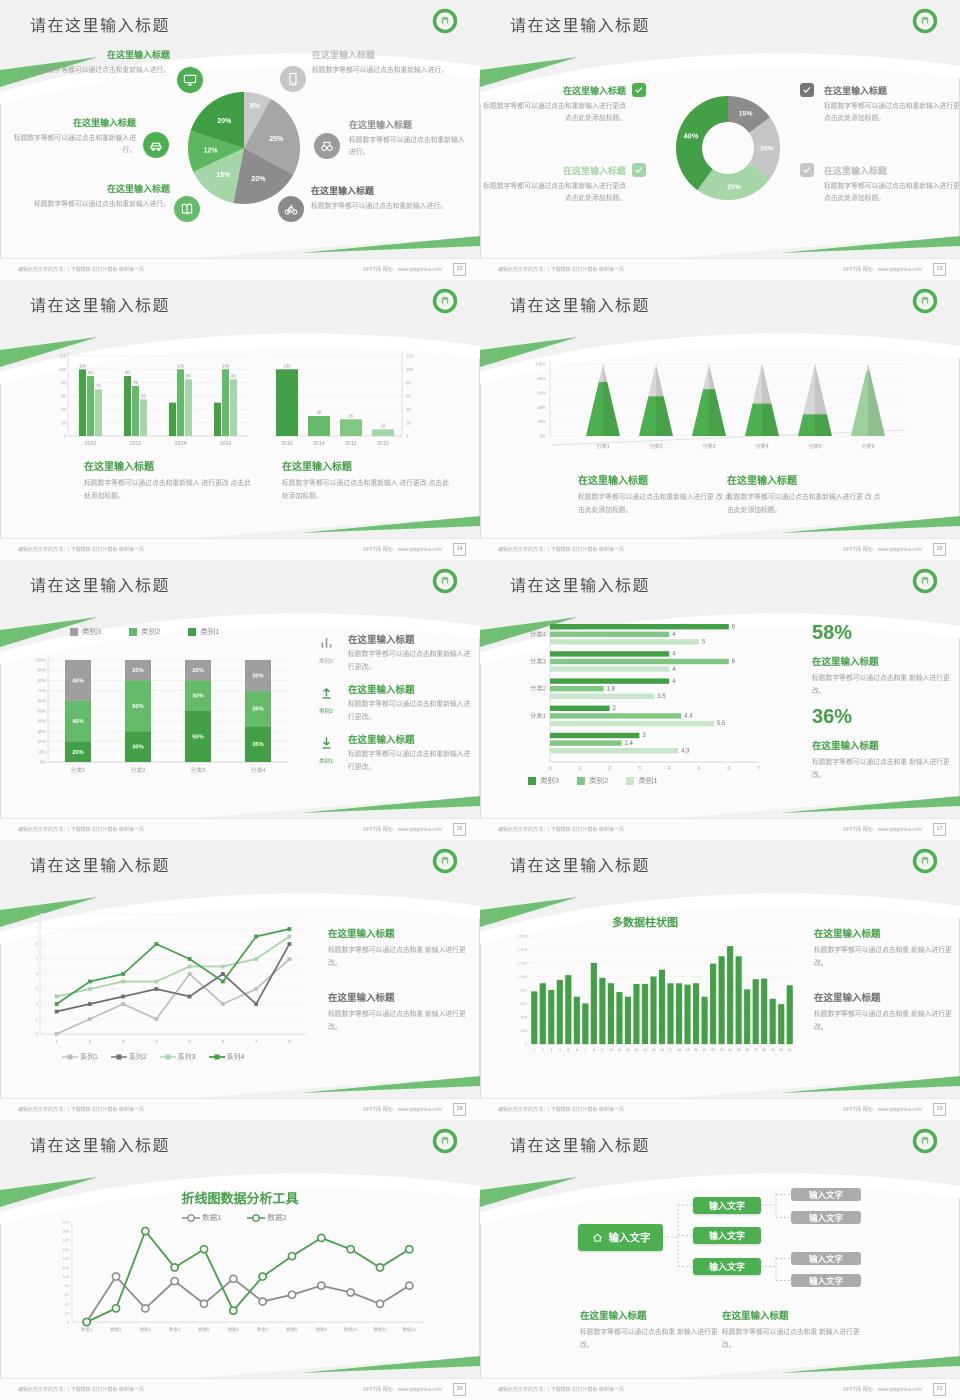 The width and height of the screenshot is (960, 1400). I want to click on svg-text: 100, so click(181, 365).